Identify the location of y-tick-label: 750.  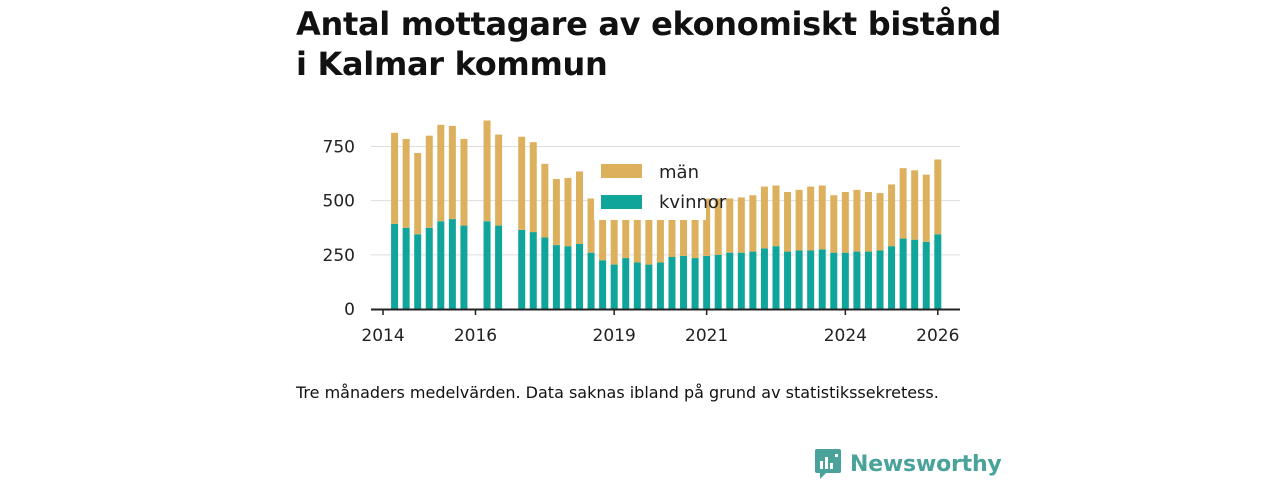
(339, 148).